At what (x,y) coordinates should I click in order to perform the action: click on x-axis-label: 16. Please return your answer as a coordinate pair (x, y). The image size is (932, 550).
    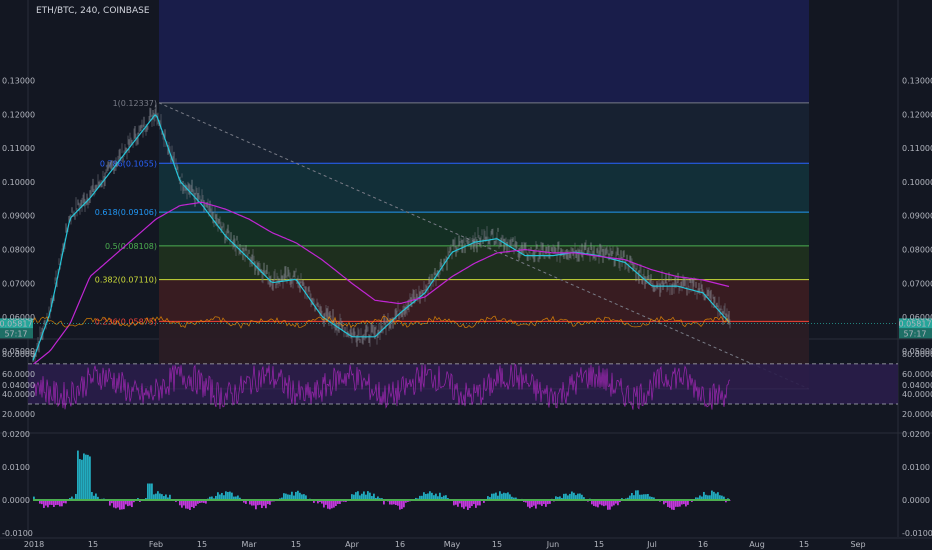
    Looking at the image, I should click on (703, 544).